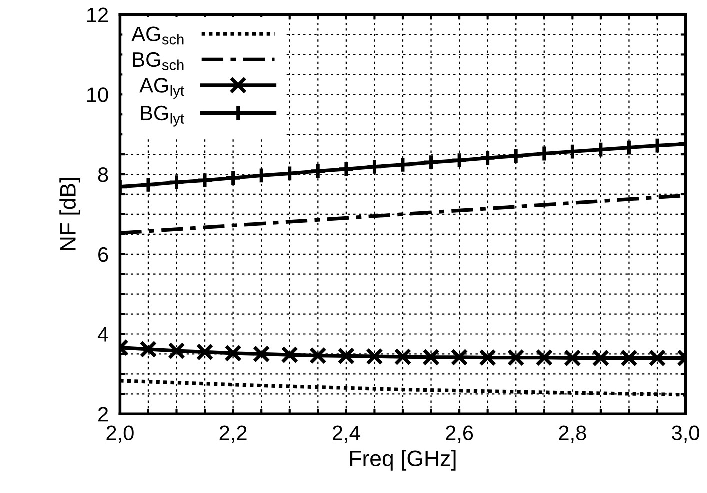 This screenshot has width=707, height=493. Describe the element at coordinates (103, 175) in the screenshot. I see `y-tick-label: 8` at that location.